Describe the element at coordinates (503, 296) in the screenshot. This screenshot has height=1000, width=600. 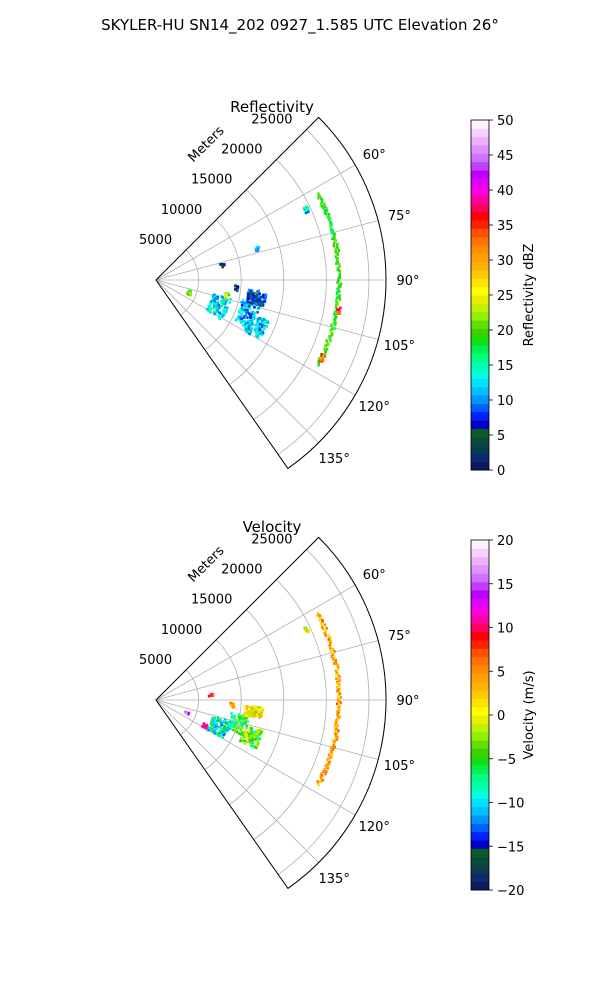
I see `colorbar: 0 5 10 15 20 25 30 35 40 45 50 Reflectivity dBZ` at that location.